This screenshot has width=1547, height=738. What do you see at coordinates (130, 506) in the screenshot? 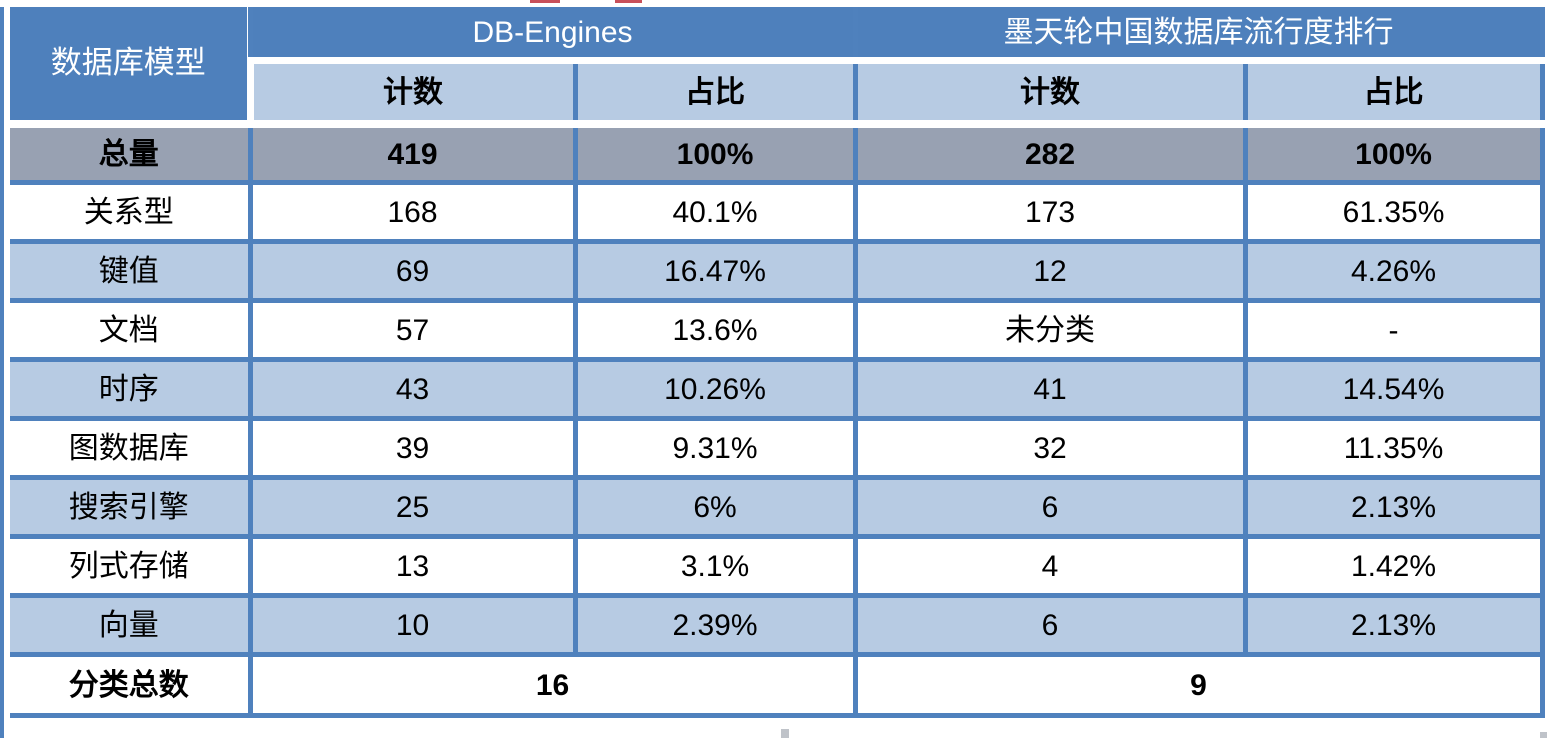
I see `row-label: 搜索引擎` at bounding box center [130, 506].